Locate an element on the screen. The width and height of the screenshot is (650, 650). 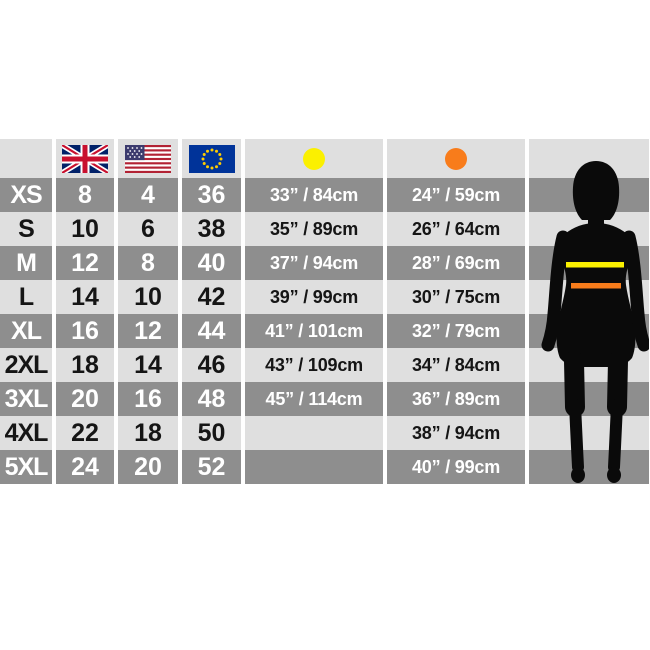
waist-measurement: 28” / 69cm is located at coordinates (456, 263).